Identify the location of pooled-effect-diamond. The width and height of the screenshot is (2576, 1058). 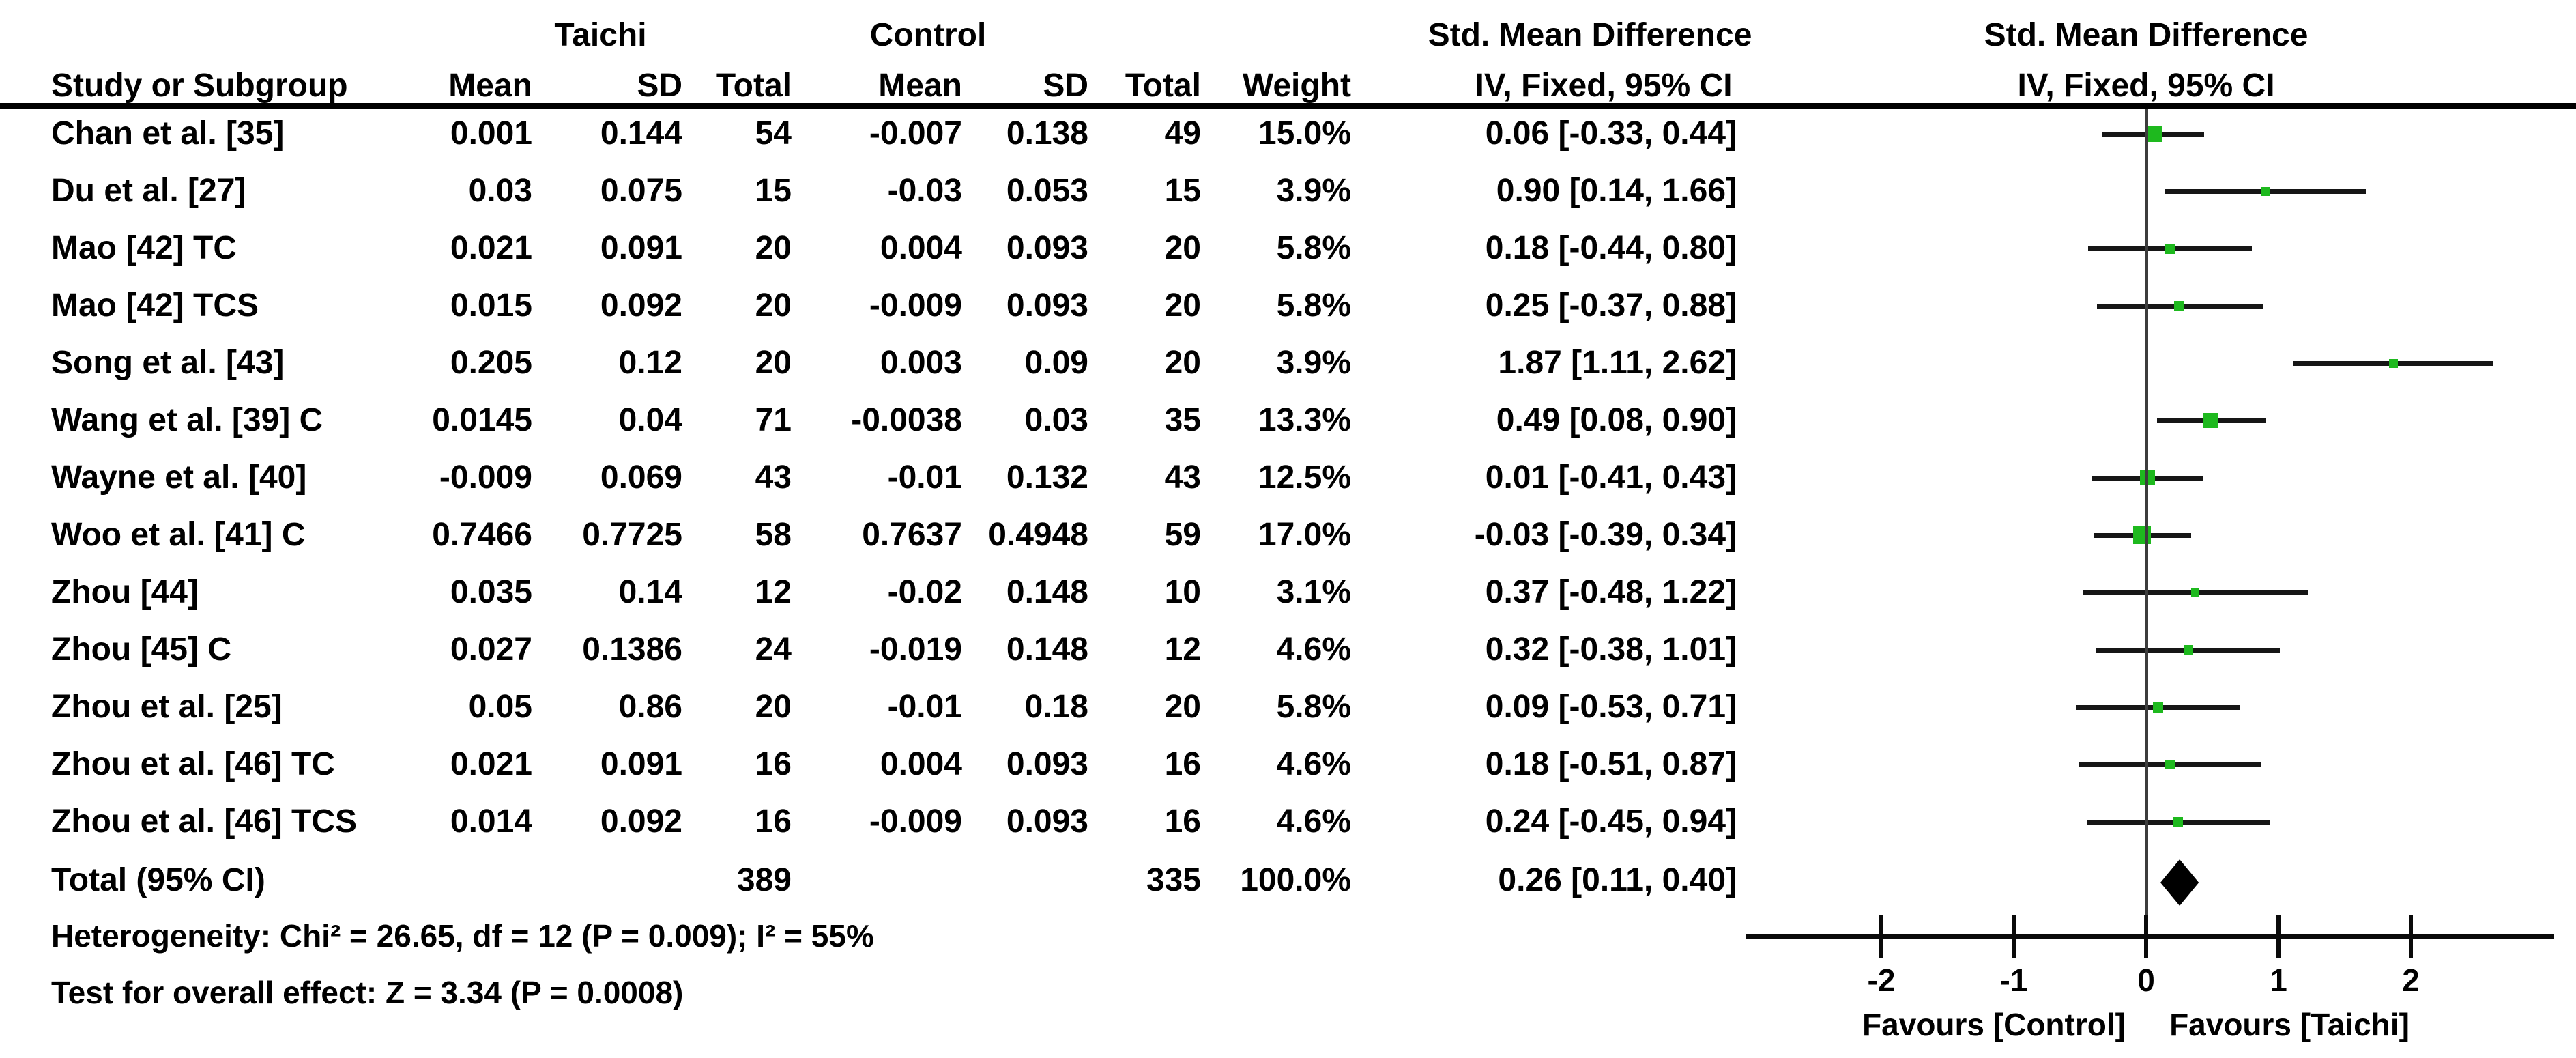
(2179, 882).